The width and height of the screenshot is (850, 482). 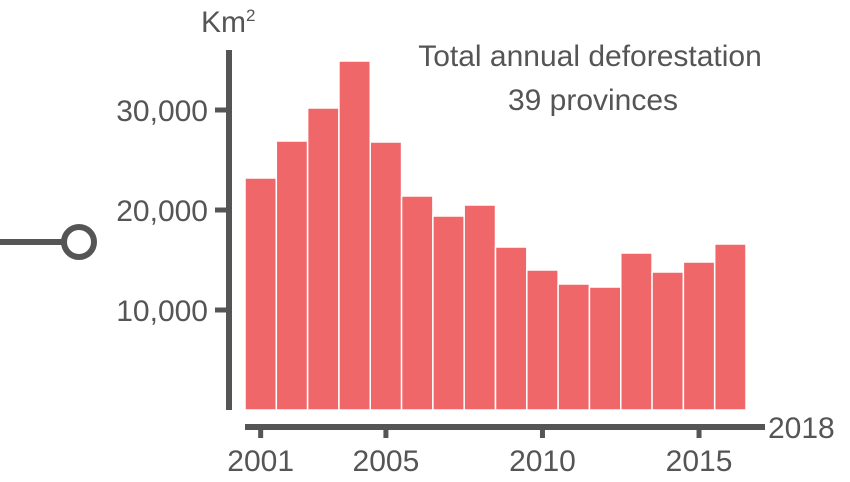 I want to click on chart-title: Total annual deforestation, so click(x=590, y=56).